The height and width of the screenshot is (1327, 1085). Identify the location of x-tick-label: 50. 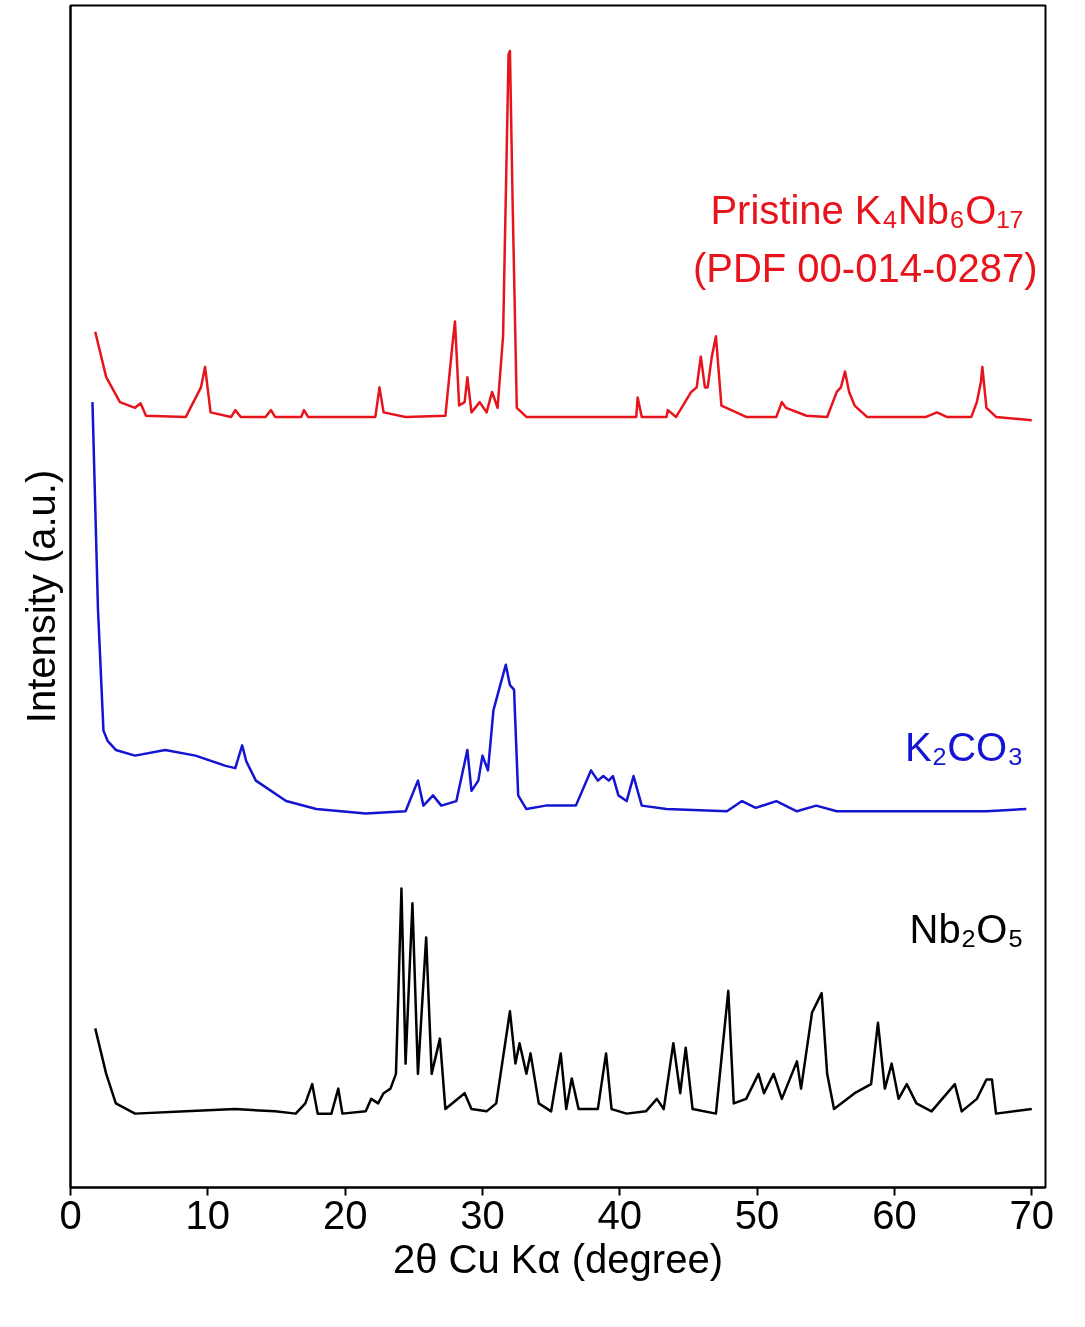
(757, 1214).